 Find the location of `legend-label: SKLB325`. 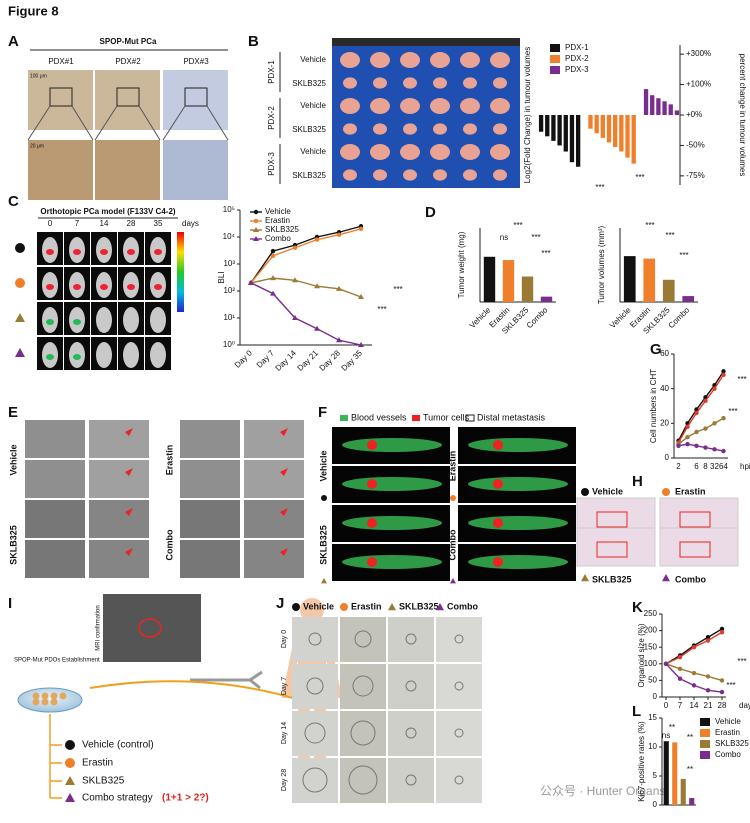

legend-label: SKLB325 is located at coordinates (282, 229).